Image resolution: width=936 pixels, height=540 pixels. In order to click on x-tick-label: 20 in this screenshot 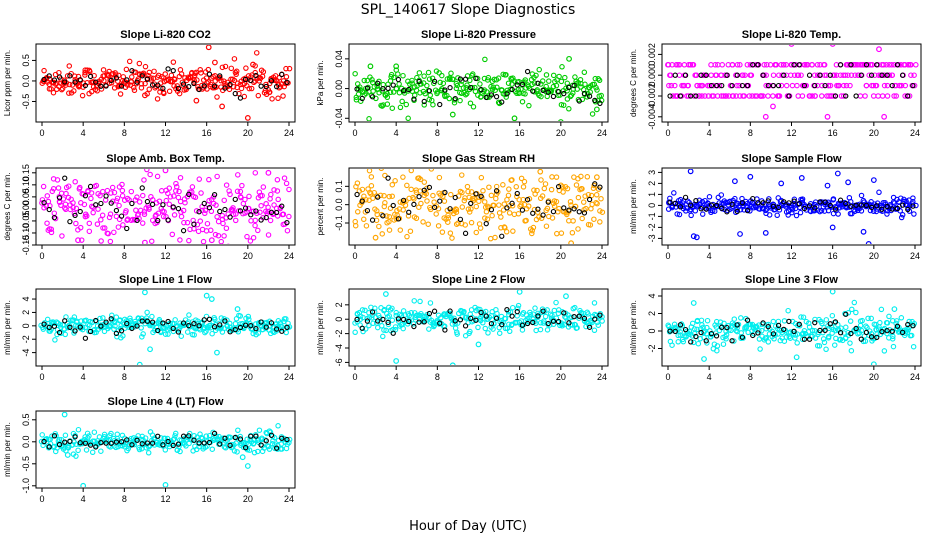, I will do `click(248, 377)`.